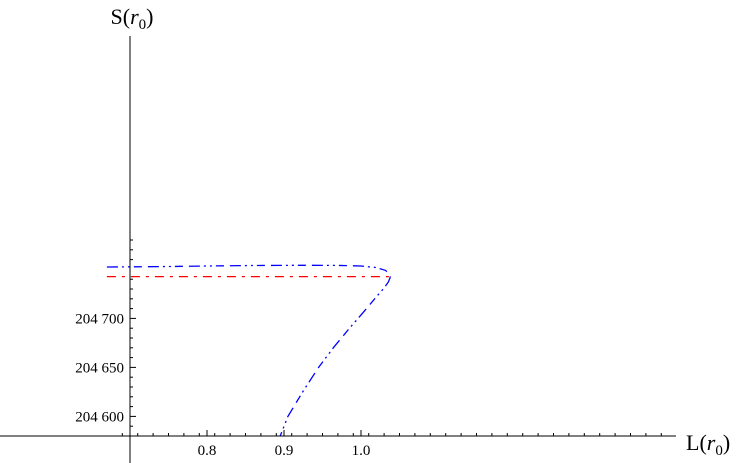 This screenshot has height=463, width=748. I want to click on y-tick-label: 204 600, so click(99, 417).